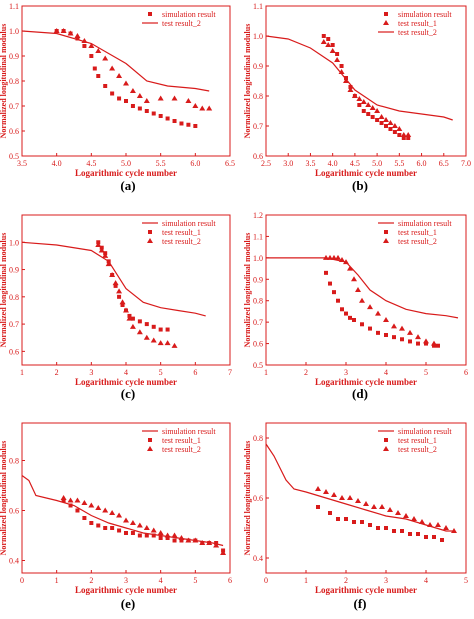 This screenshot has width=474, height=619. What do you see at coordinates (128, 603) in the screenshot?
I see `panel-label: (e)` at bounding box center [128, 603].